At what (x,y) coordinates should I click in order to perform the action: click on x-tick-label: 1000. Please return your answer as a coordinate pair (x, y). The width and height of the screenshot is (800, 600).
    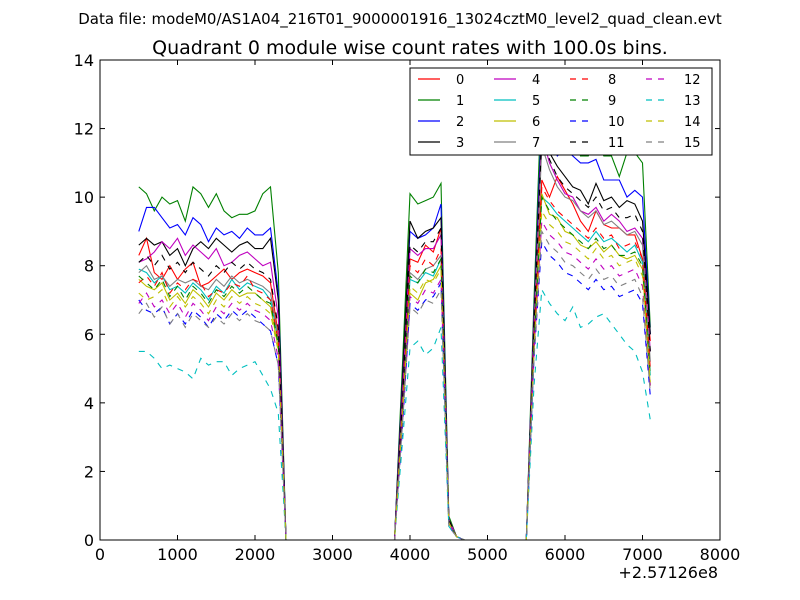
    Looking at the image, I should click on (177, 554).